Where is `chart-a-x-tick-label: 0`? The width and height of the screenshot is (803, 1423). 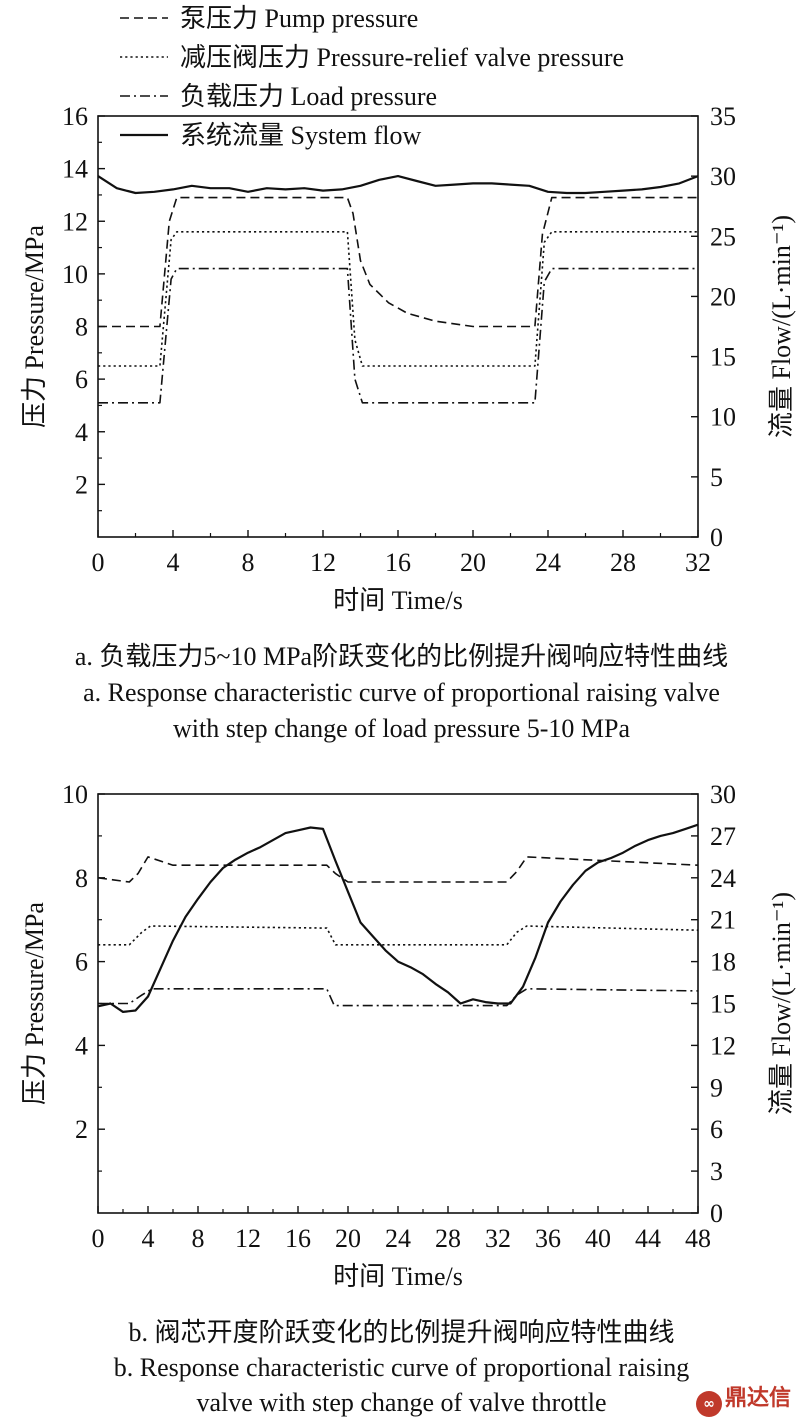
chart-a-x-tick-label: 0 is located at coordinates (98, 562).